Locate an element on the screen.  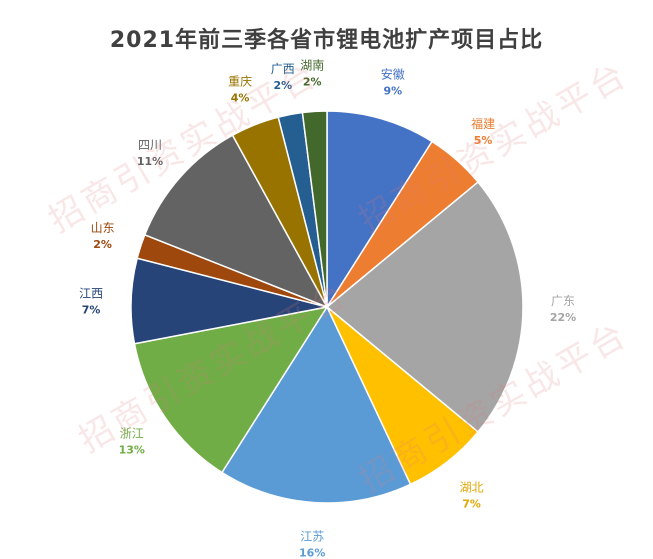
slice-label-value: 9% is located at coordinates (392, 90).